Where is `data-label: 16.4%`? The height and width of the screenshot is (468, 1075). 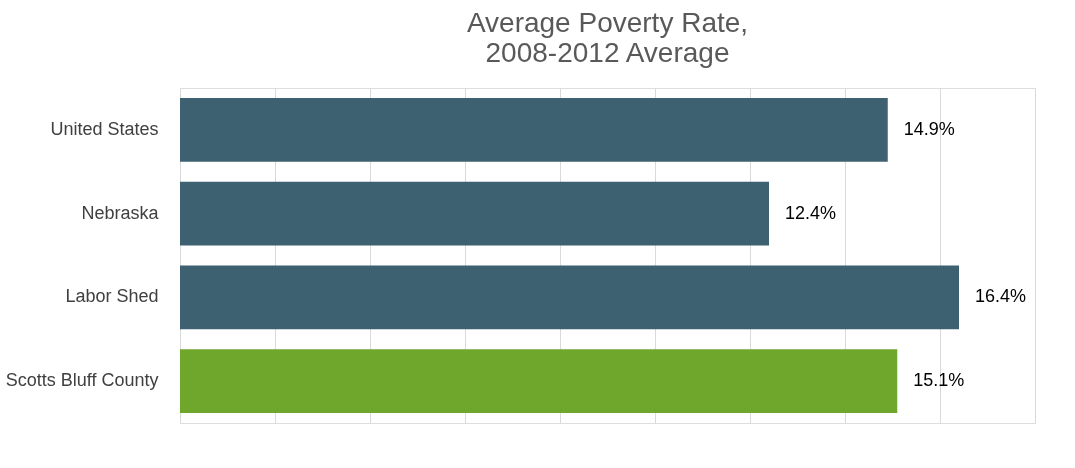 data-label: 16.4% is located at coordinates (1001, 296).